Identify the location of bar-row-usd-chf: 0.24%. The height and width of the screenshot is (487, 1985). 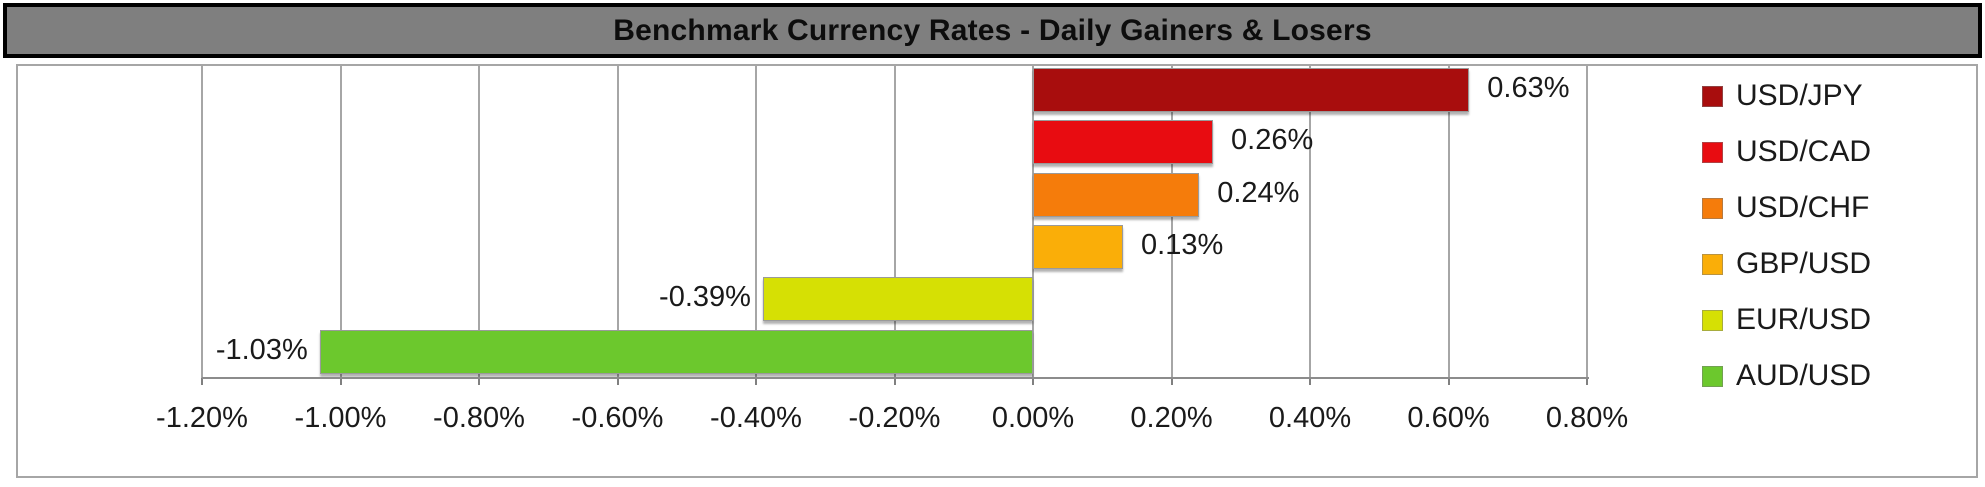
(894, 195).